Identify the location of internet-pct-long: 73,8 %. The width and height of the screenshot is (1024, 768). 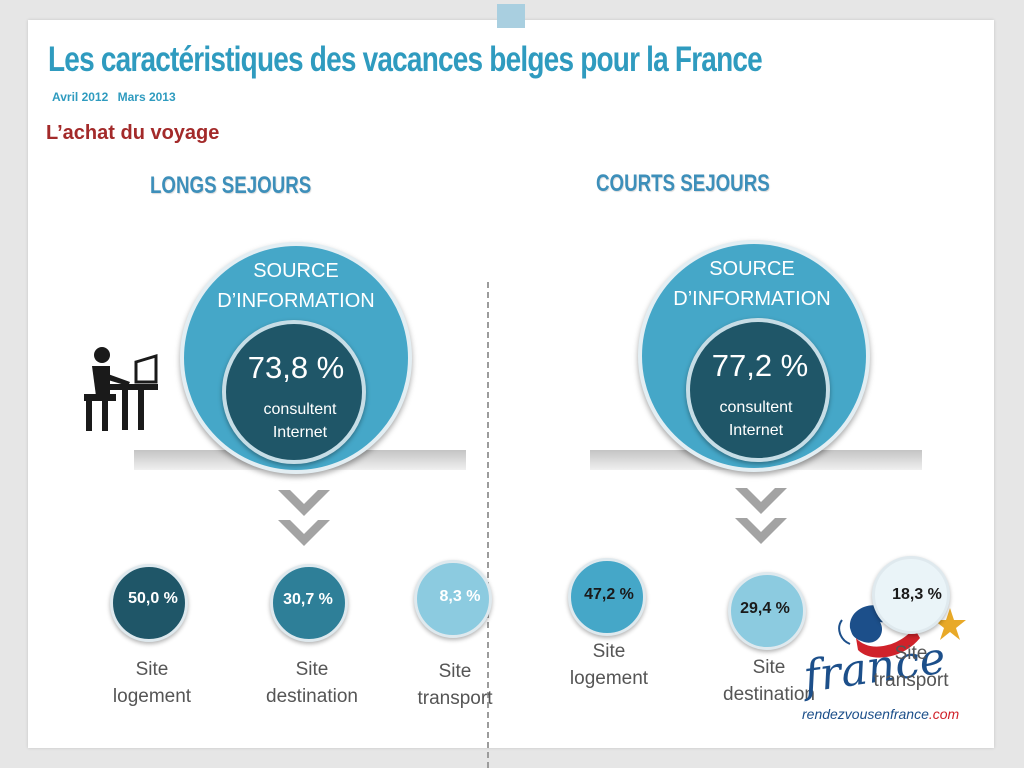
(296, 367).